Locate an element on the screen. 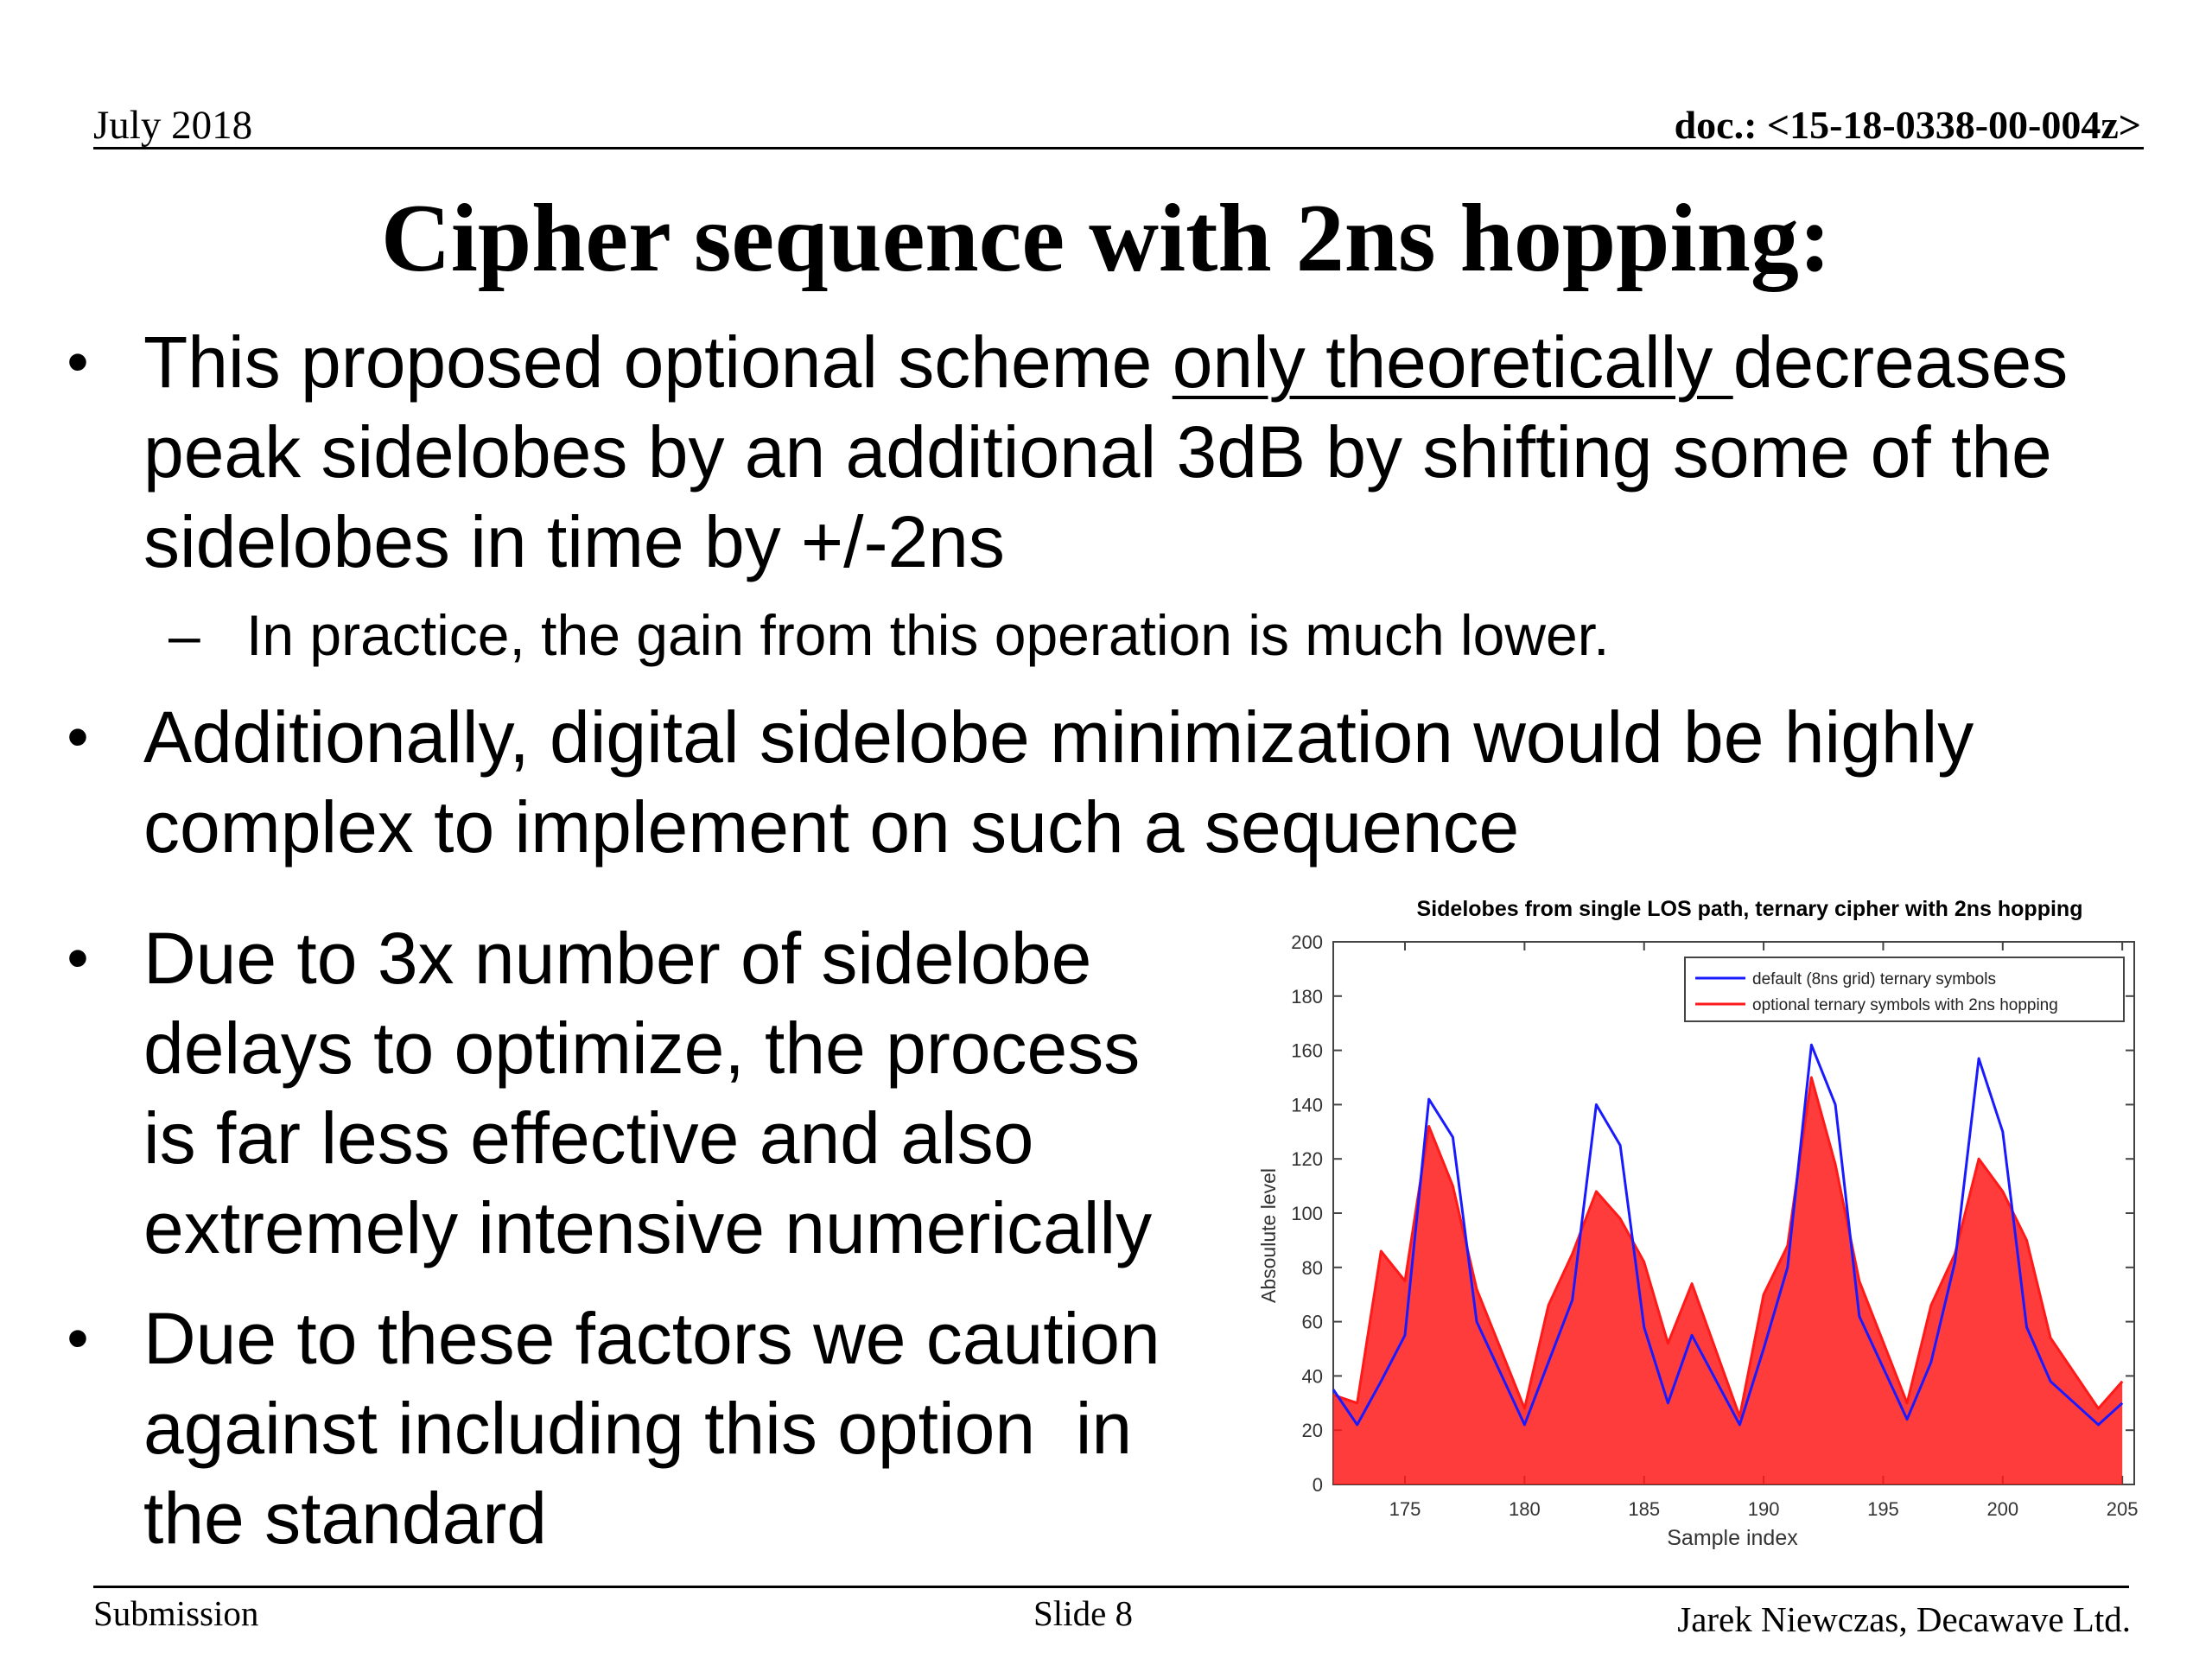 Image resolution: width=2212 pixels, height=1659 pixels. y-tick-label: 120 is located at coordinates (1307, 1159).